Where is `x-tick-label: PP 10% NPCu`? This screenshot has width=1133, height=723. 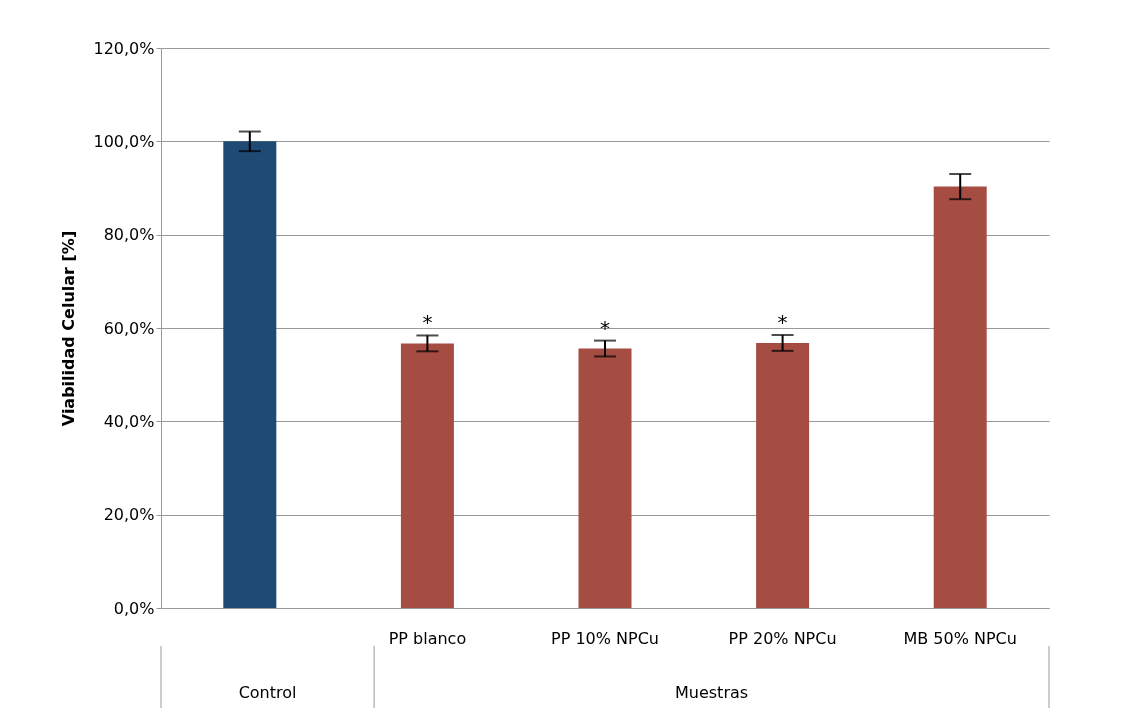 x-tick-label: PP 10% NPCu is located at coordinates (605, 638).